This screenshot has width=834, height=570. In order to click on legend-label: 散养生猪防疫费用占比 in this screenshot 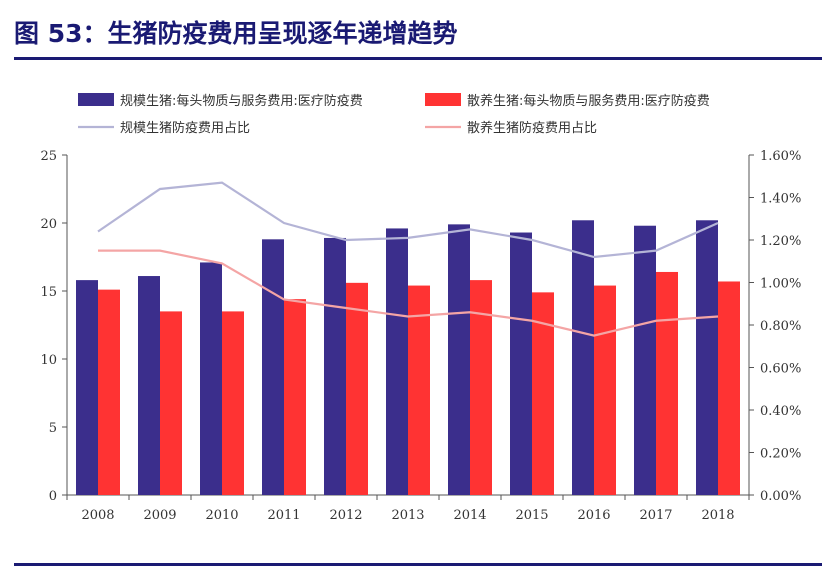, I will do `click(532, 128)`.